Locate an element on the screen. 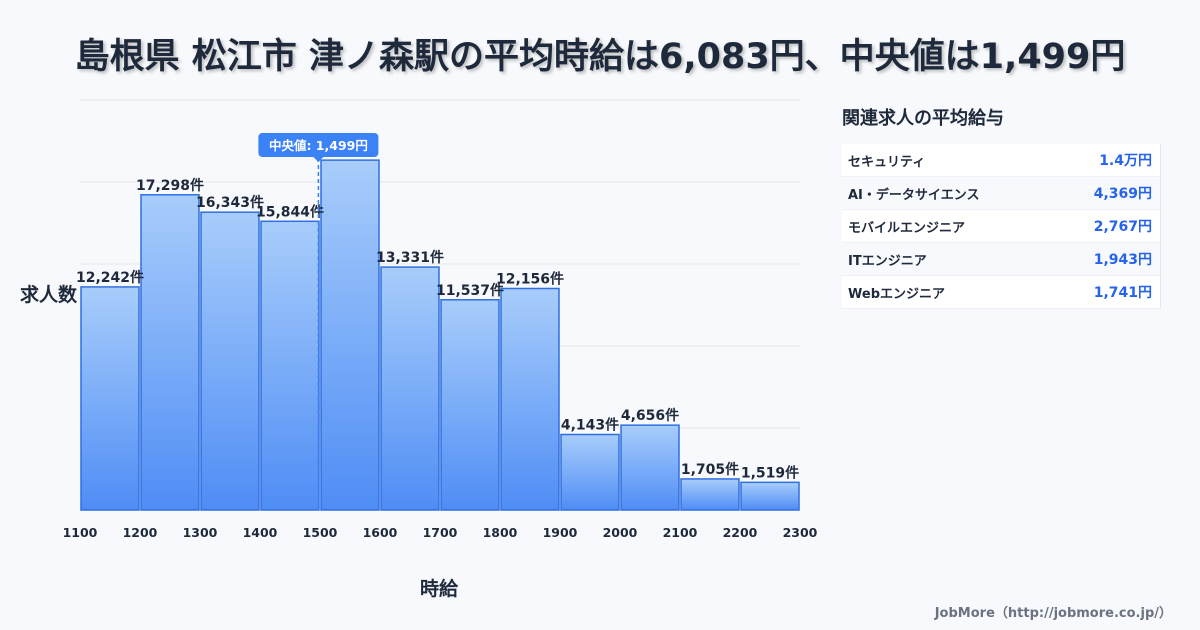 Image resolution: width=1200 pixels, height=630 pixels. x-tick-label: 1100 is located at coordinates (80, 532).